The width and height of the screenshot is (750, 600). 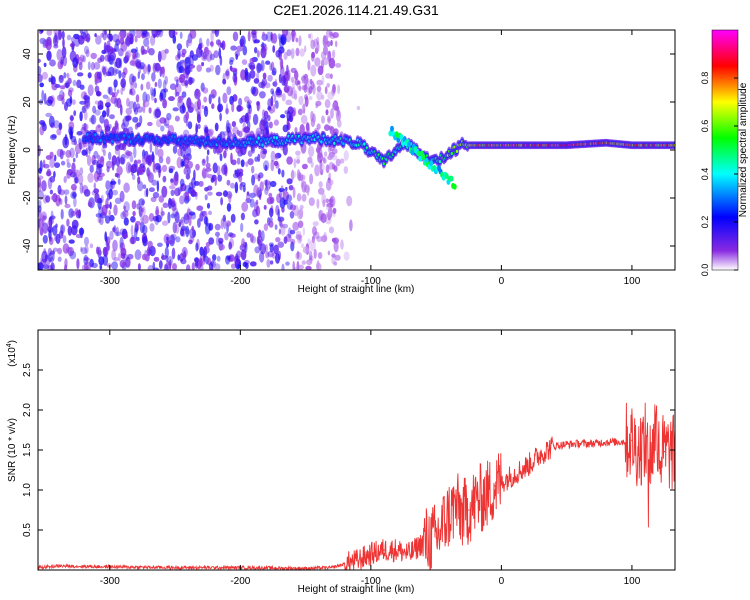 What do you see at coordinates (12, 450) in the screenshot?
I see `snr-y-label: SNR (10 * v/v)` at bounding box center [12, 450].